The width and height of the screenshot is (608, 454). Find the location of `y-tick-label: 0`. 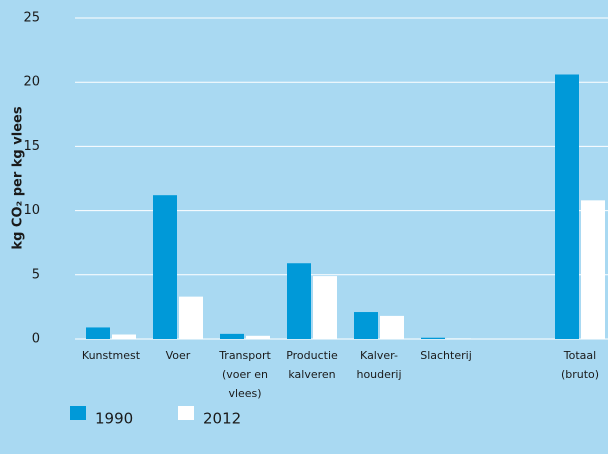

y-tick-label: 0 is located at coordinates (36, 339).